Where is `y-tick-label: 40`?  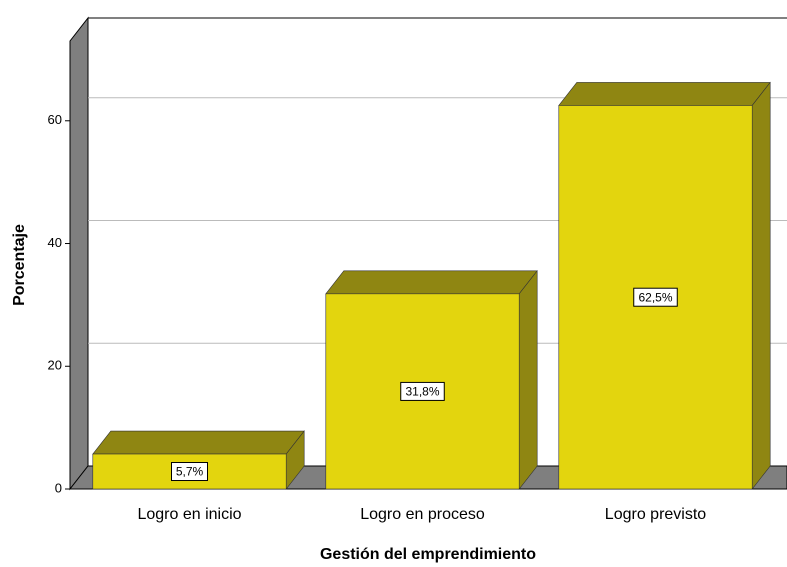
y-tick-label: 40 is located at coordinates (55, 242).